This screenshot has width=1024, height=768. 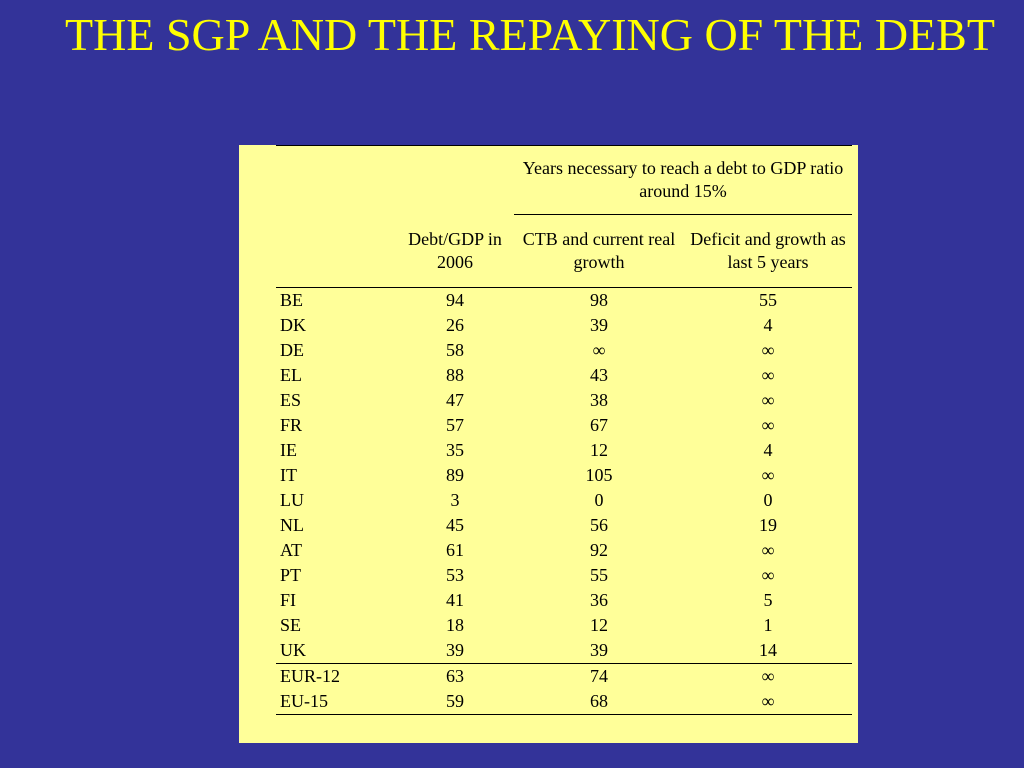 I want to click on ctb-cell: 92, so click(x=599, y=550).